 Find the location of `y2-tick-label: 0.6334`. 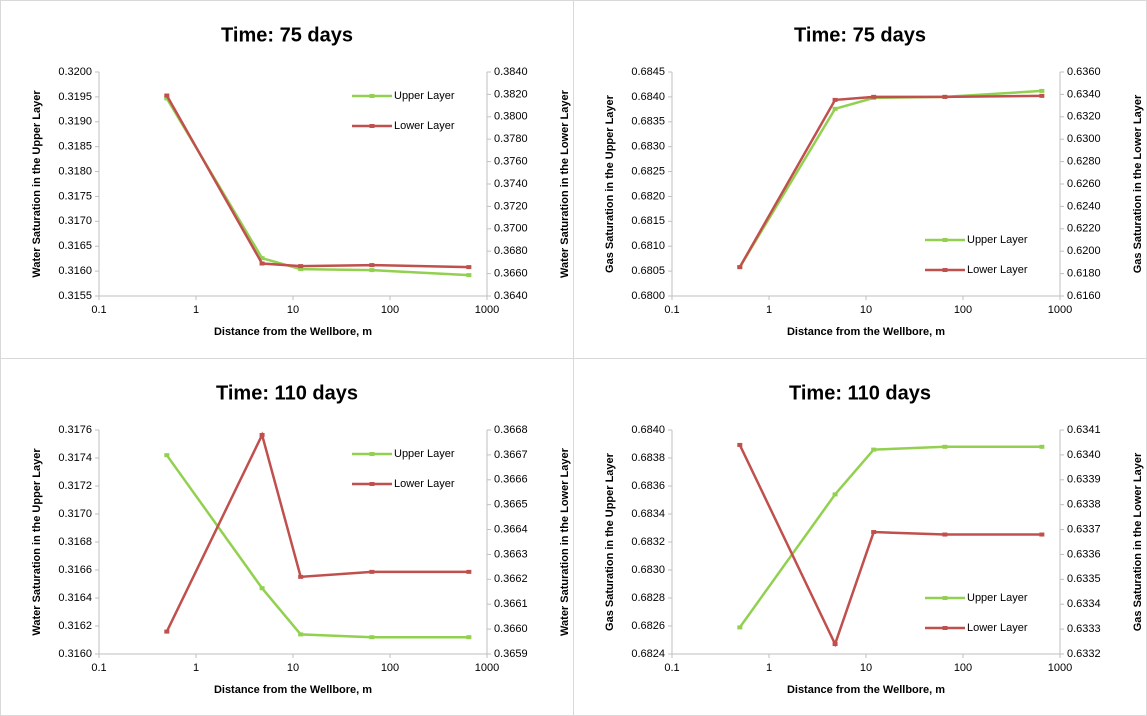

y2-tick-label: 0.6334 is located at coordinates (1084, 604).